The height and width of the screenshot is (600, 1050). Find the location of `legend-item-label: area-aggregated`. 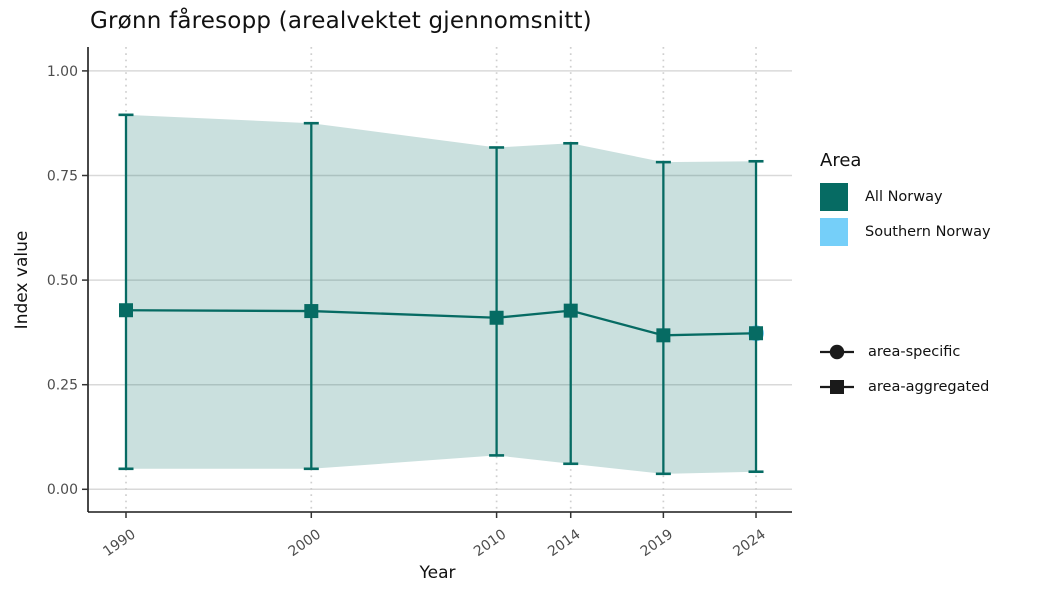

legend-item-label: area-aggregated is located at coordinates (929, 387).